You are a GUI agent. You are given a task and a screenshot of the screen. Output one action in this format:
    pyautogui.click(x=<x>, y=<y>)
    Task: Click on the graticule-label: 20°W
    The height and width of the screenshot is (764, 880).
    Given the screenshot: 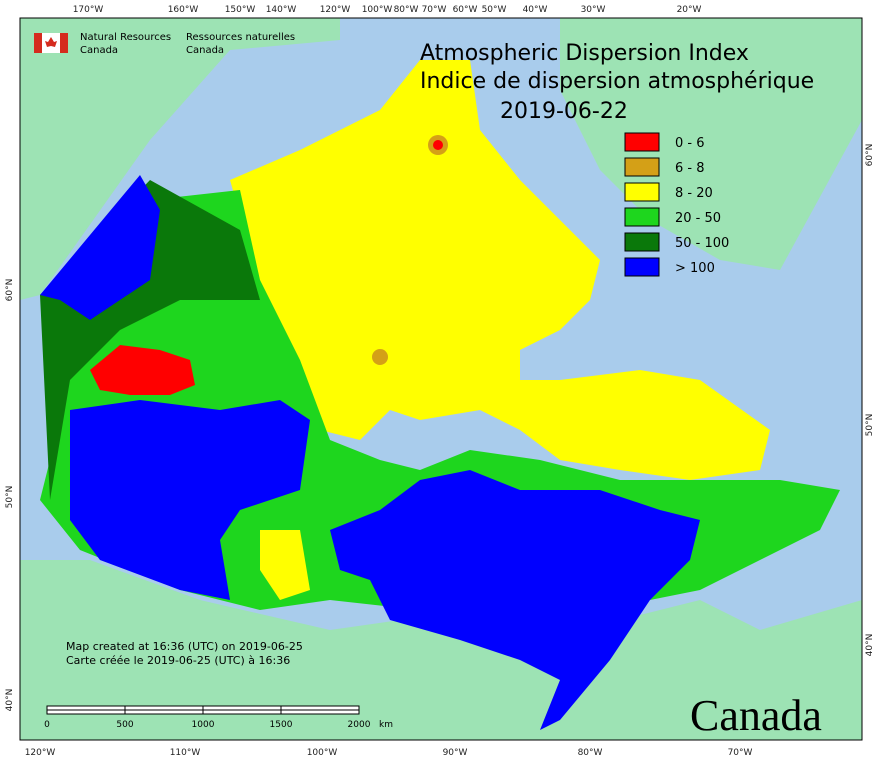 What is the action you would take?
    pyautogui.click(x=689, y=10)
    